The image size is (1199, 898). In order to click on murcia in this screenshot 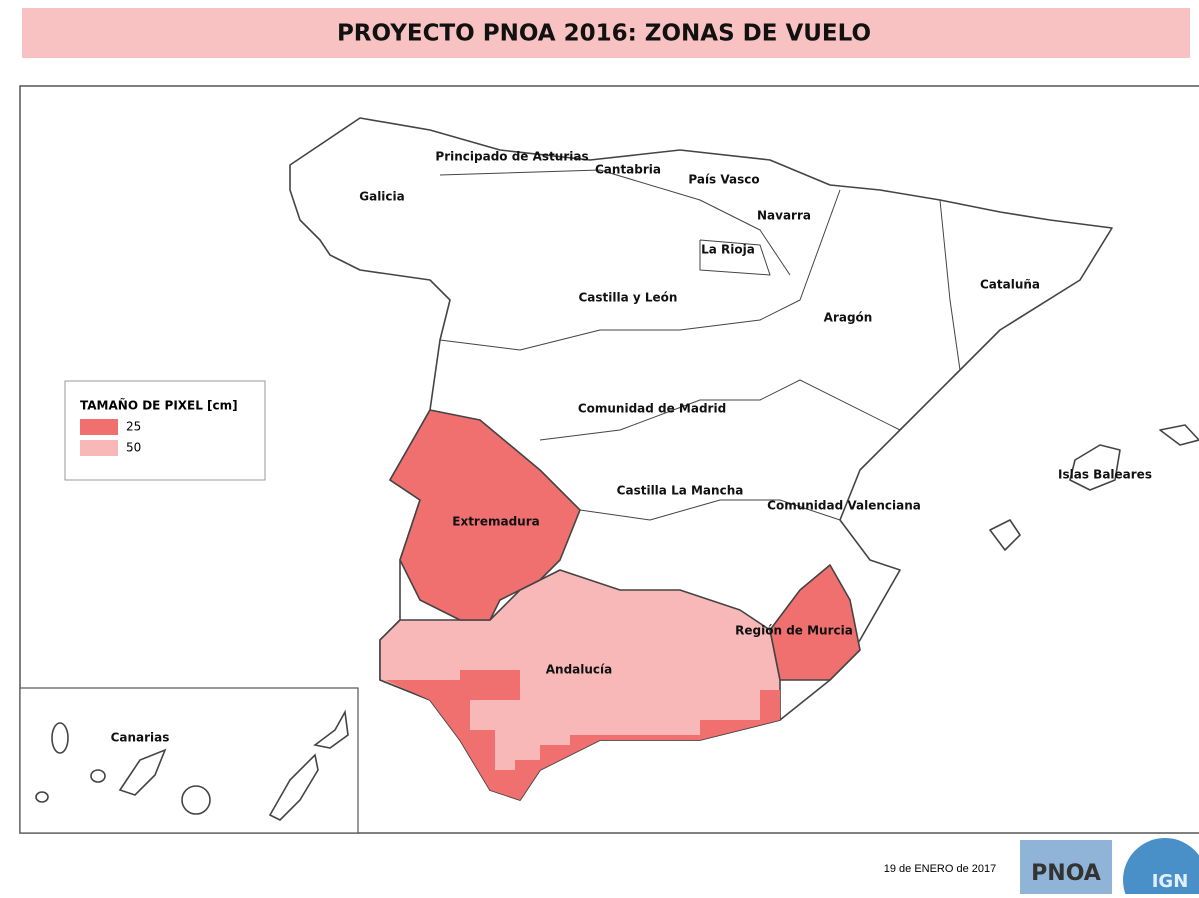, I will do `click(815, 622)`.